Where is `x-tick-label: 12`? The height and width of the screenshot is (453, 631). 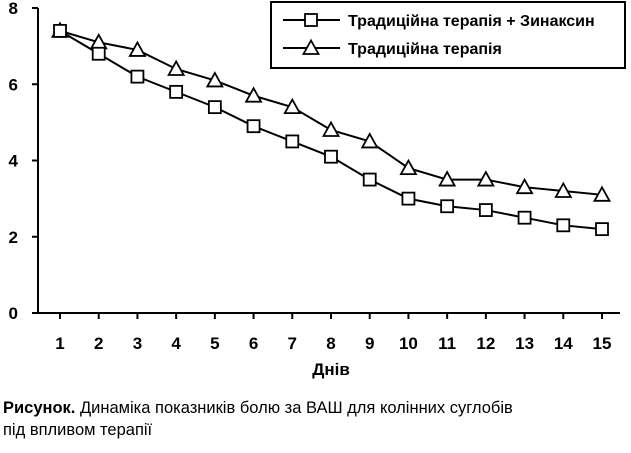 x-tick-label: 12 is located at coordinates (485, 343).